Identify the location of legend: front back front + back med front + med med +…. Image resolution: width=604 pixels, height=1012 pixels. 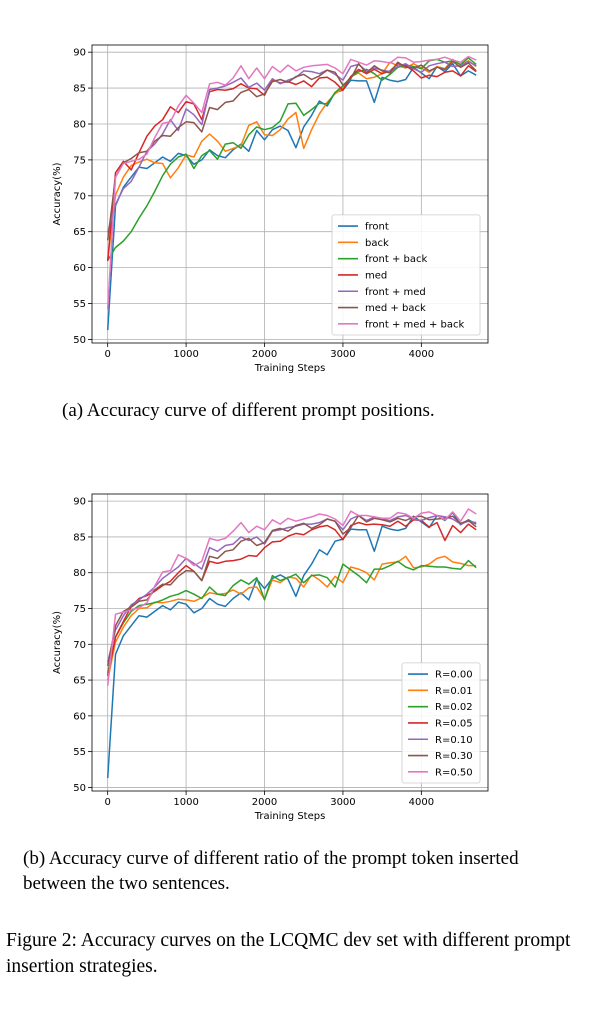
(406, 275).